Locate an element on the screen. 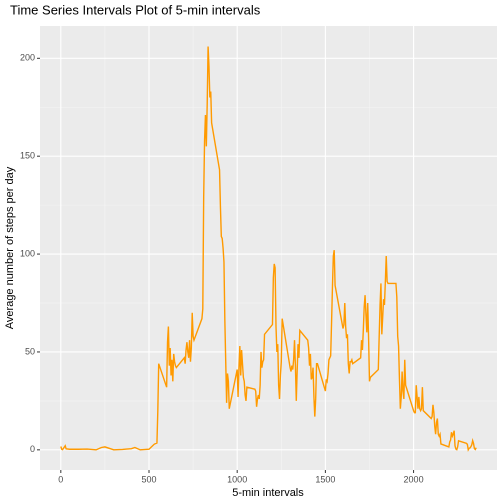  x-tick-label: 500 is located at coordinates (148, 479).